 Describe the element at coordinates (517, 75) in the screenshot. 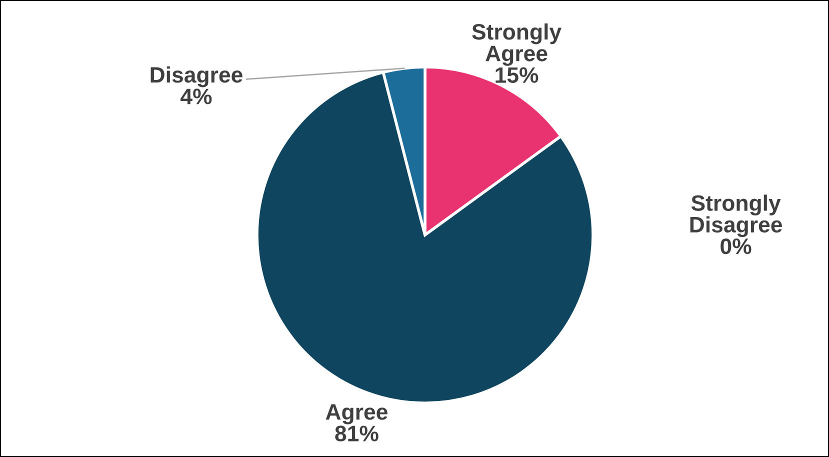

I see `data-label: 15%` at that location.